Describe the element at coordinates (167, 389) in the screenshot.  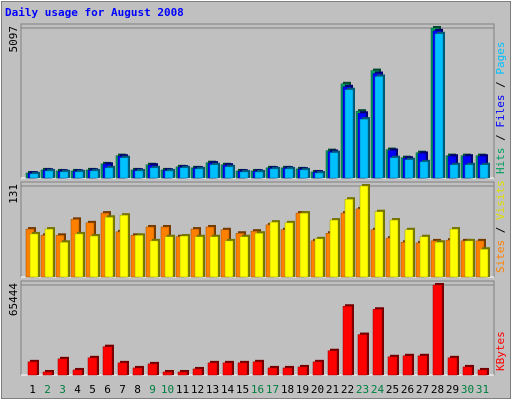
I see `x-tick-label: 10` at that location.